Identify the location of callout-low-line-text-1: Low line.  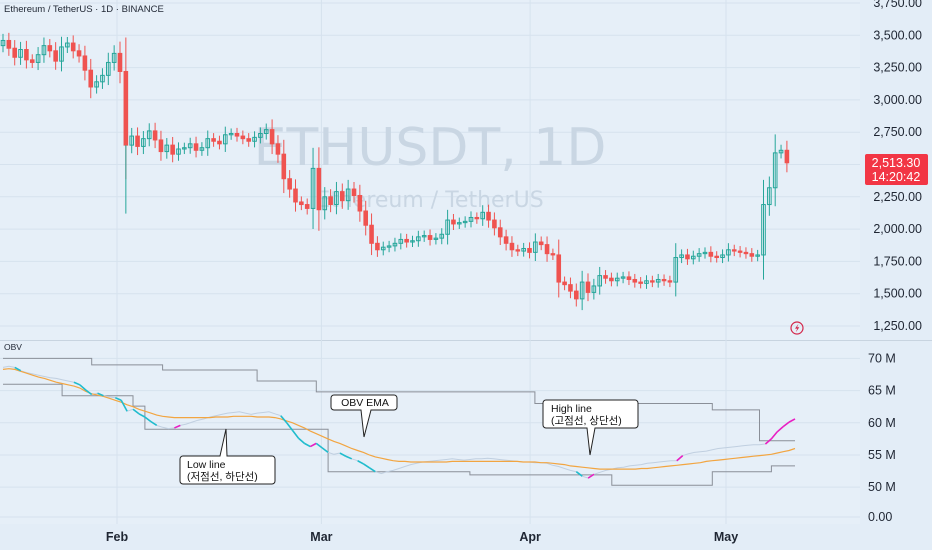
(206, 465).